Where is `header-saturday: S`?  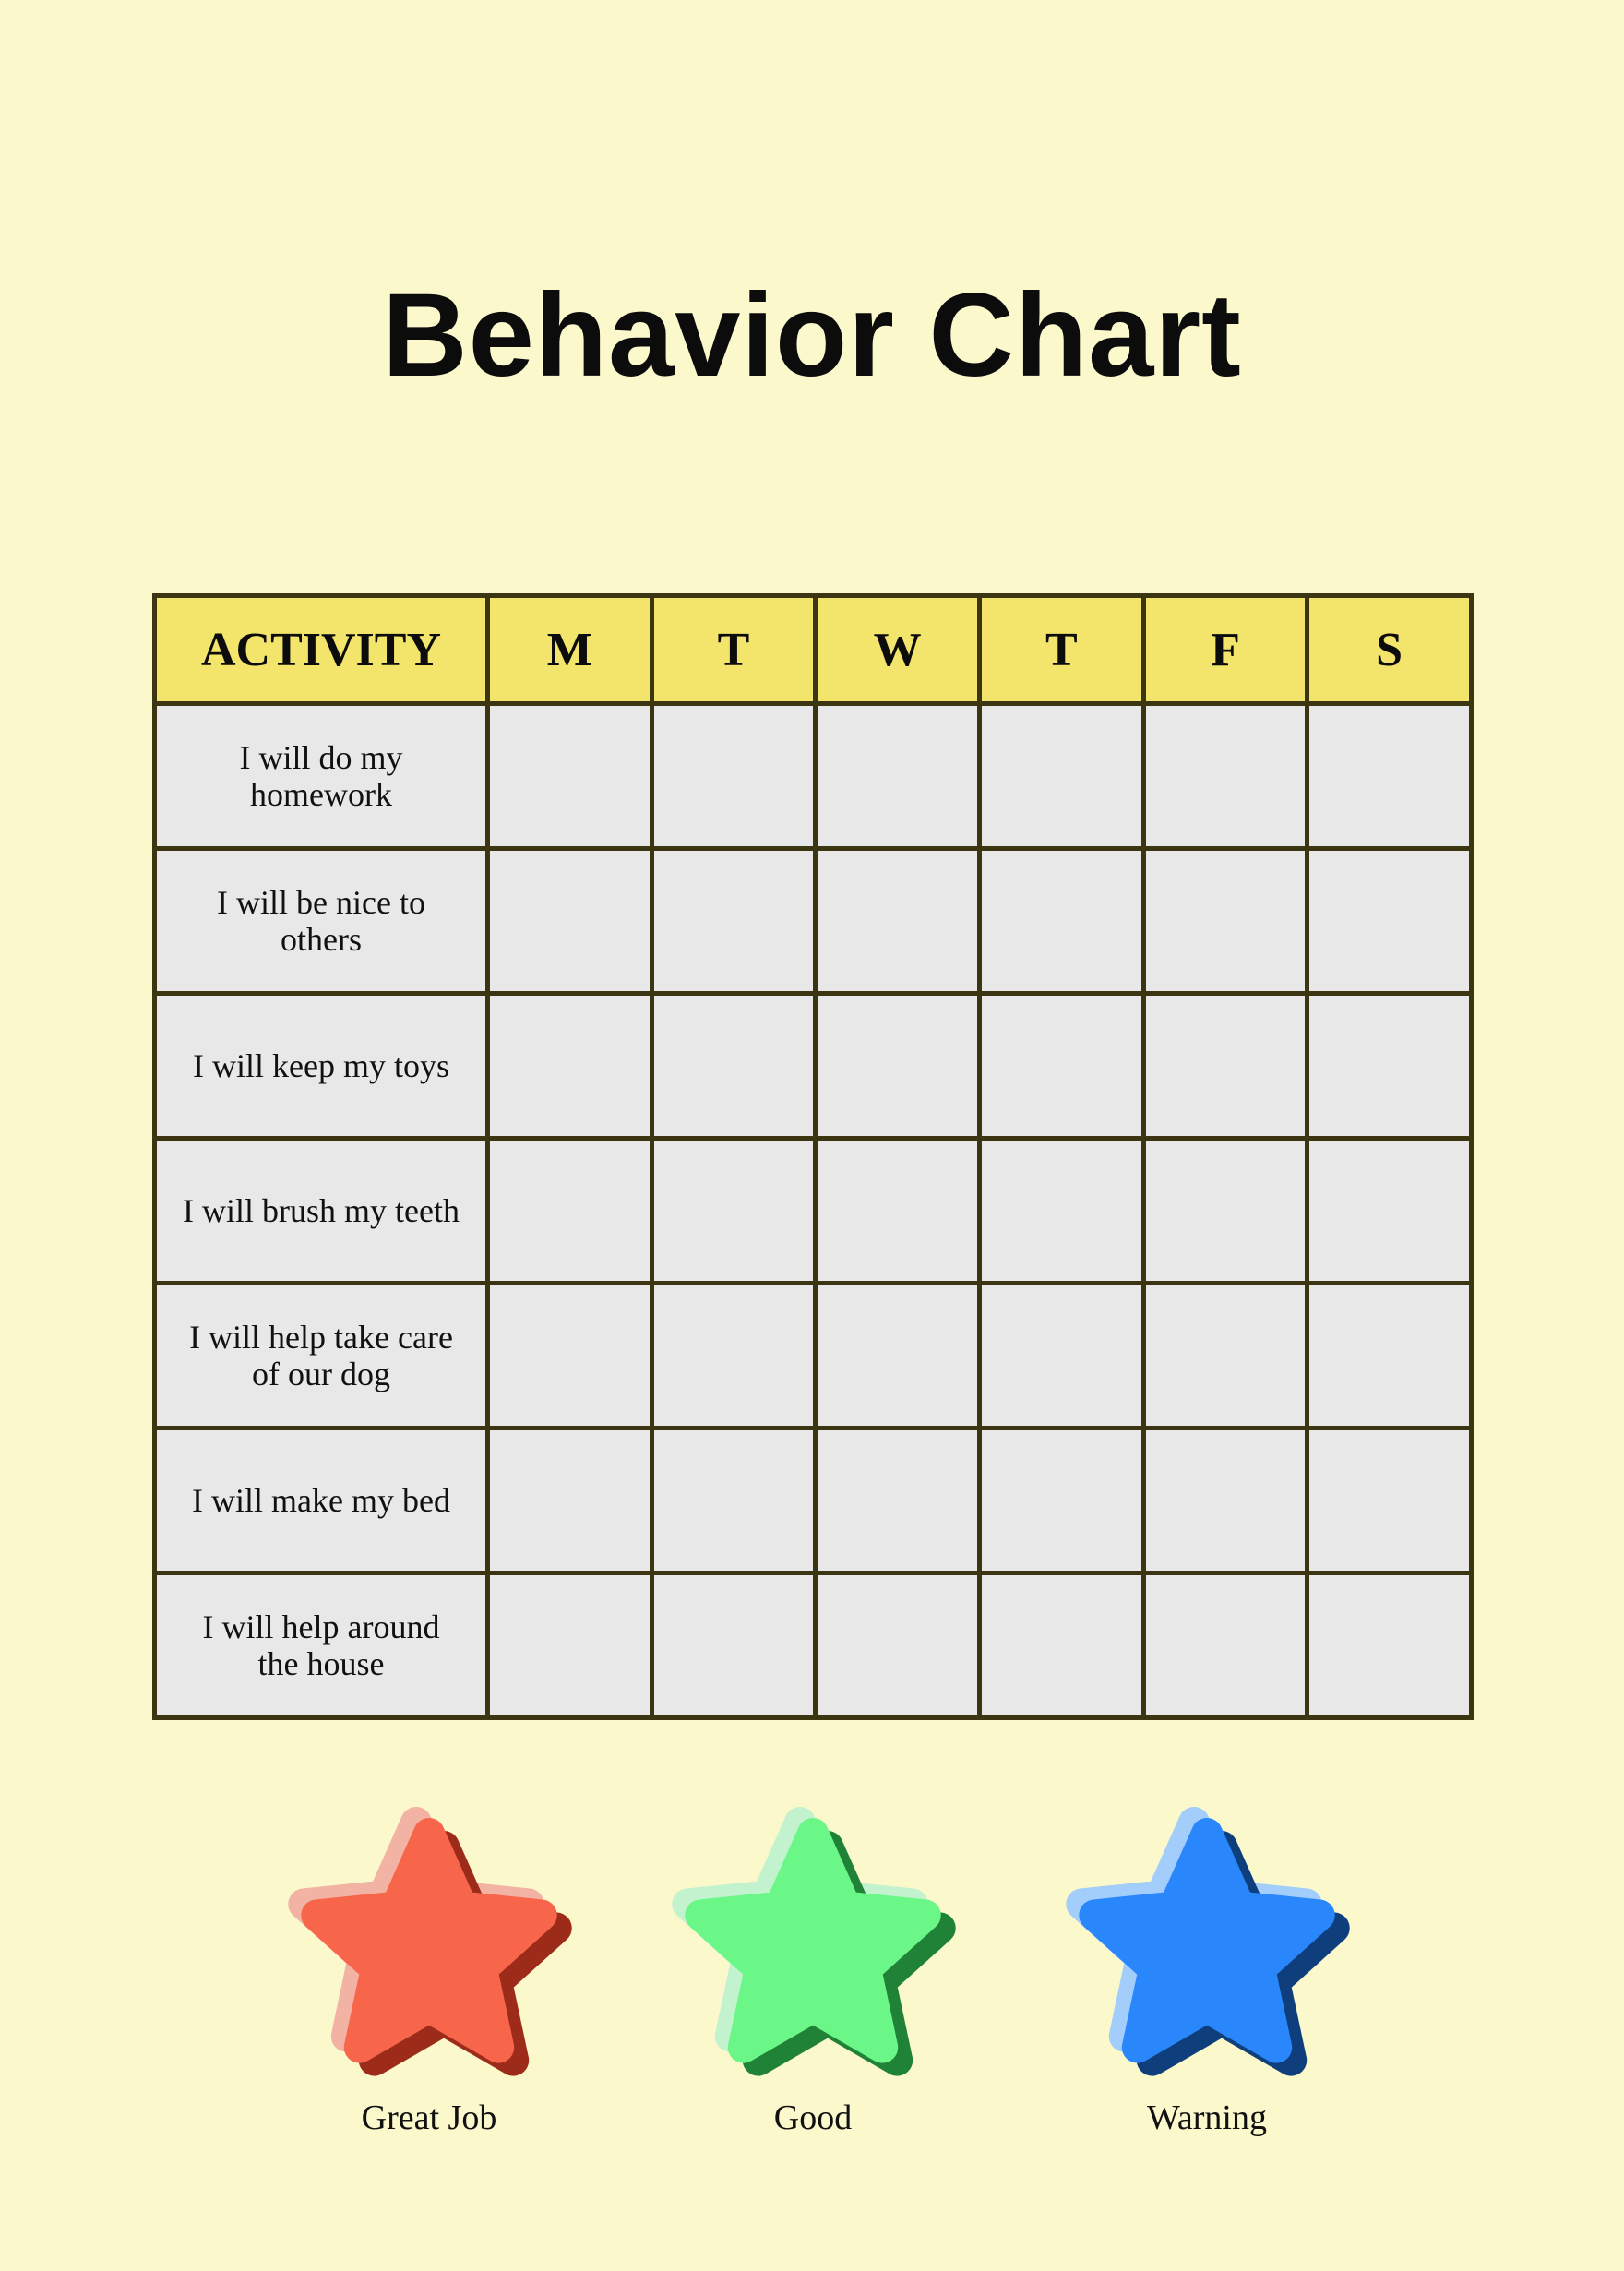
header-saturday: S is located at coordinates (1389, 649).